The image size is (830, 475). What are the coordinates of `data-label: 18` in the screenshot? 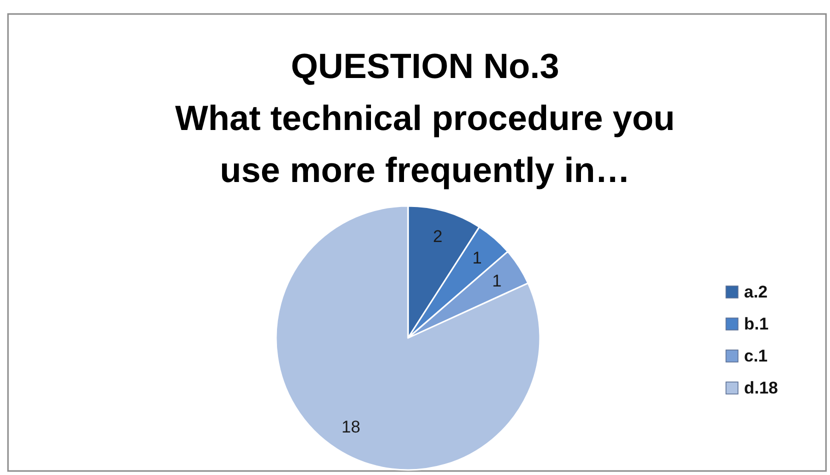 It's located at (350, 426).